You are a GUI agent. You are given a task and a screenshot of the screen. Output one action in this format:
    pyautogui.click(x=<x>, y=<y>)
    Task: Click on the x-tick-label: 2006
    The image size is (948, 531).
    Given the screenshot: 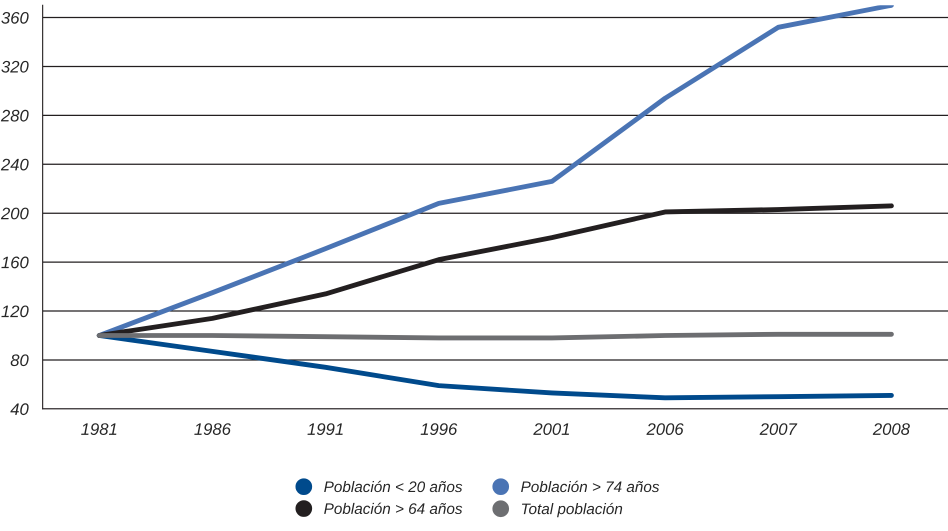 What is the action you would take?
    pyautogui.click(x=665, y=429)
    